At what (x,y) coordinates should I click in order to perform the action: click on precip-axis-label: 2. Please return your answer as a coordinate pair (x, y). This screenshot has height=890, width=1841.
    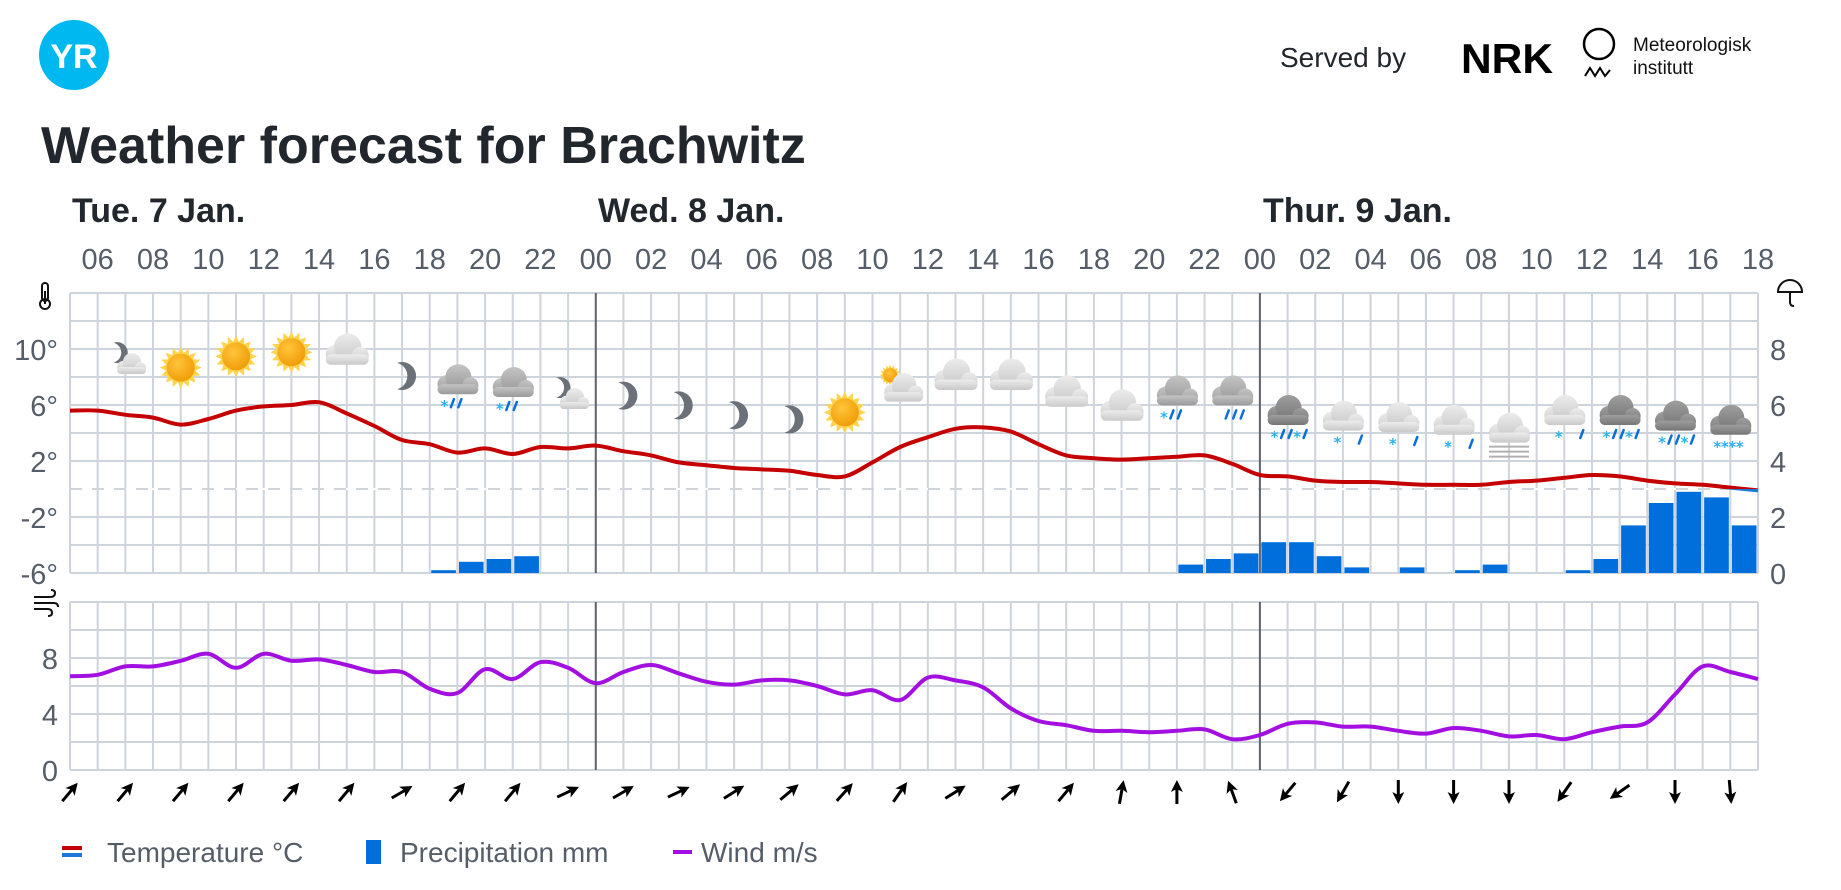
    Looking at the image, I should click on (1778, 519).